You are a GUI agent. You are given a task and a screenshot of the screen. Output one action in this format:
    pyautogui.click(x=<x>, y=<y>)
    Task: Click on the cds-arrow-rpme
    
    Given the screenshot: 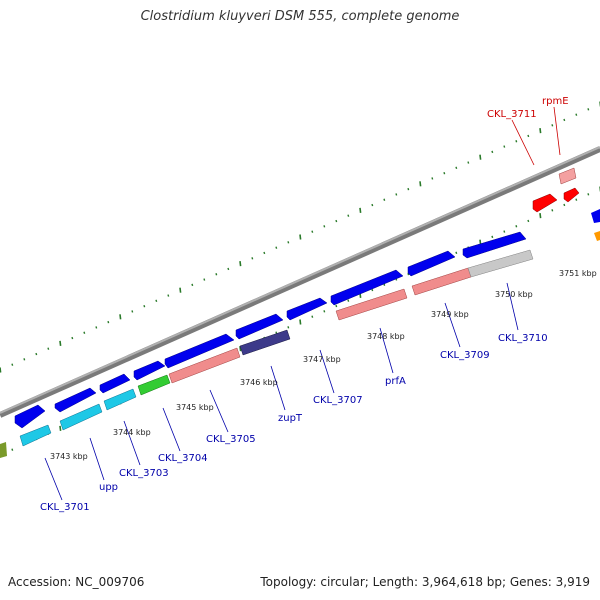 What is the action you would take?
    pyautogui.click(x=571, y=195)
    